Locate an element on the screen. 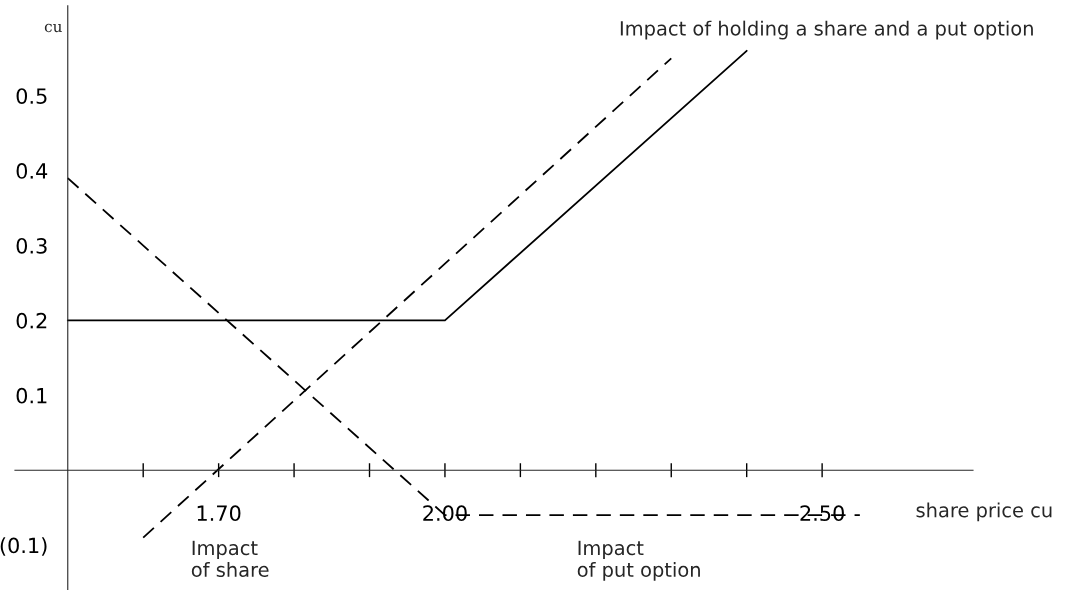  annotation: Impact of holding a share and a put option is located at coordinates (826, 30).